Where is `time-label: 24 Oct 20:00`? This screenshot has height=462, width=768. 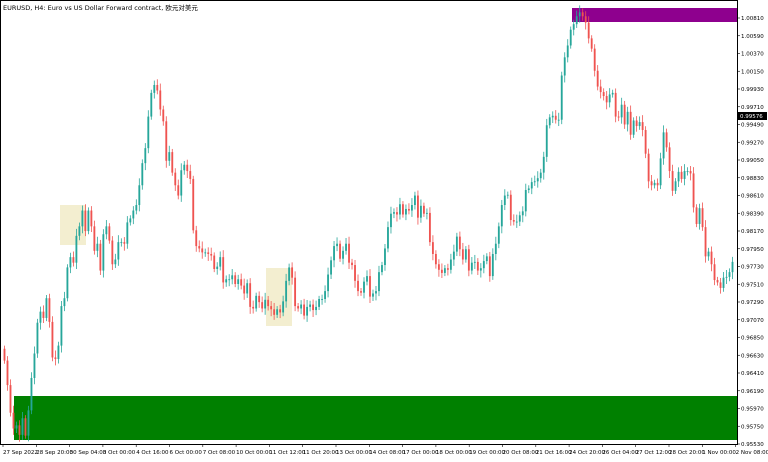 time-label: 24 Oct 20:00 is located at coordinates (587, 453).